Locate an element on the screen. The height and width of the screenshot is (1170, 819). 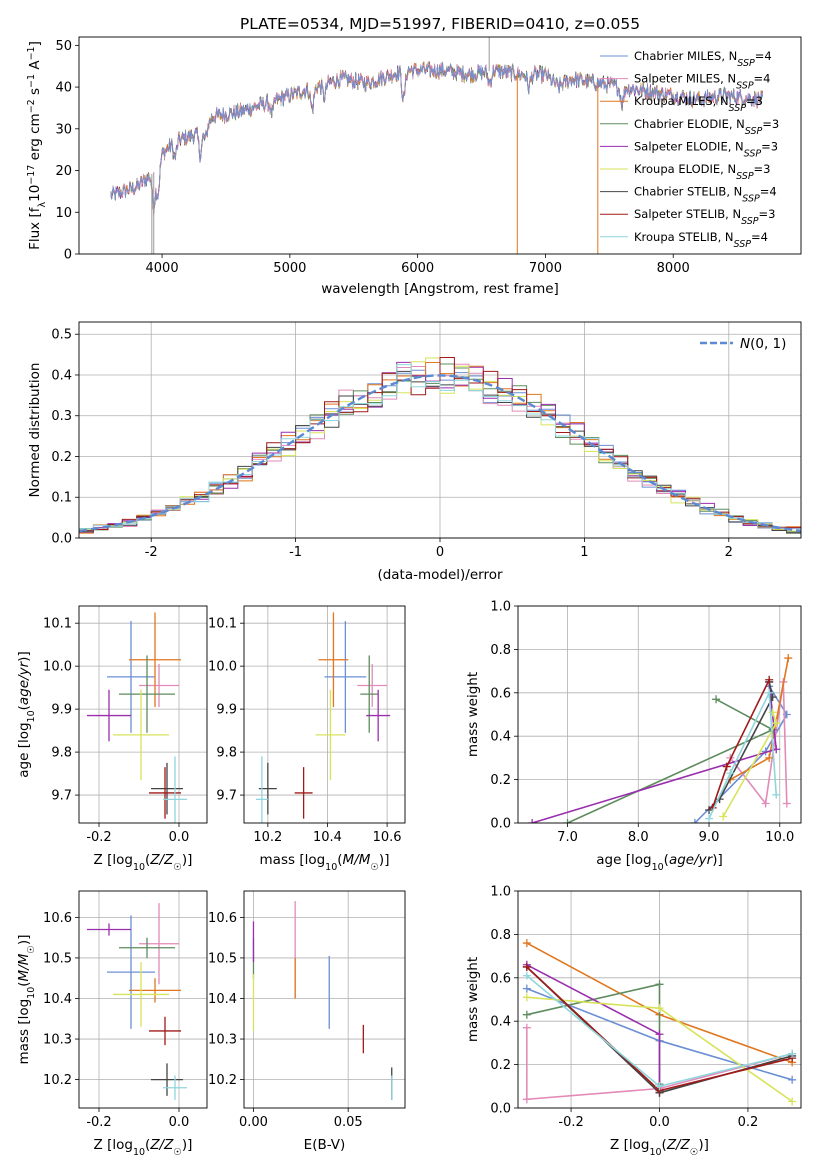
y-tick-label: 10 is located at coordinates (63, 213).